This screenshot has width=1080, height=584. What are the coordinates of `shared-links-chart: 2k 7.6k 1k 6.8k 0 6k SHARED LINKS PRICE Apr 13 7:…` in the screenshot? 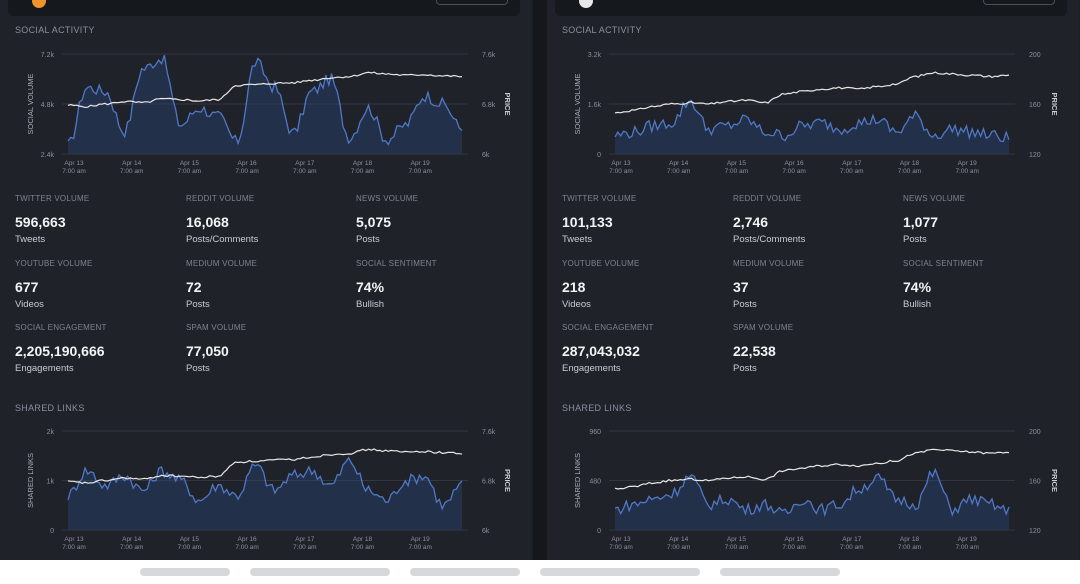 It's located at (266, 489).